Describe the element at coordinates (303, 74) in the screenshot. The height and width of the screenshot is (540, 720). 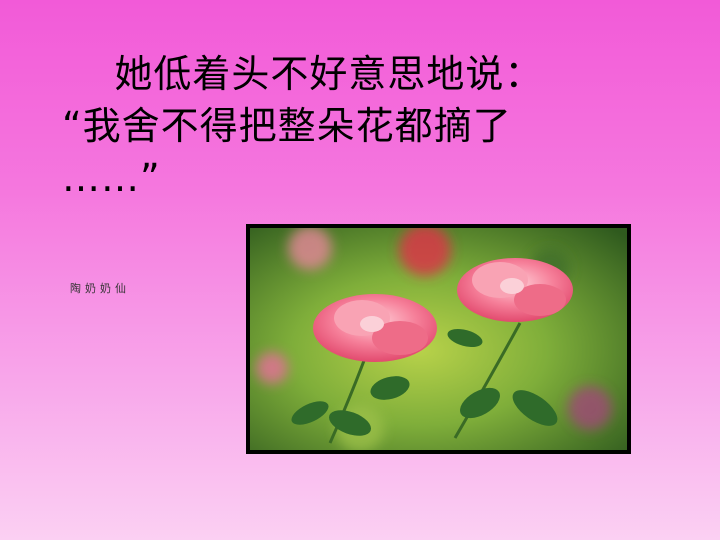
I see `title-line-1: 她低着头不好意思地说：` at that location.